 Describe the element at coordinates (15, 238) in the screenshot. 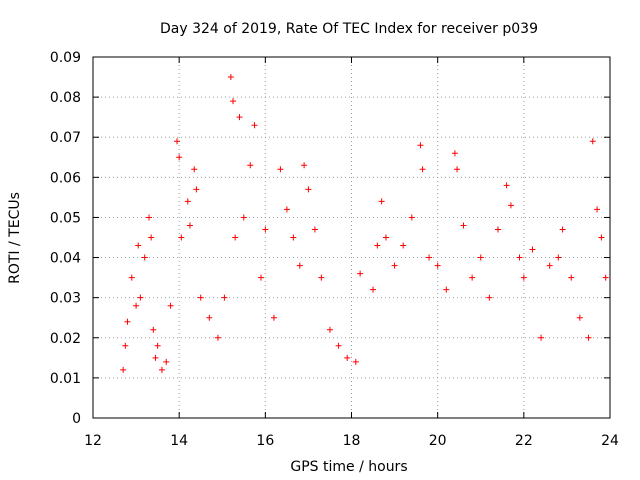

I see `y-axis-label: ROTI / TECUs` at that location.